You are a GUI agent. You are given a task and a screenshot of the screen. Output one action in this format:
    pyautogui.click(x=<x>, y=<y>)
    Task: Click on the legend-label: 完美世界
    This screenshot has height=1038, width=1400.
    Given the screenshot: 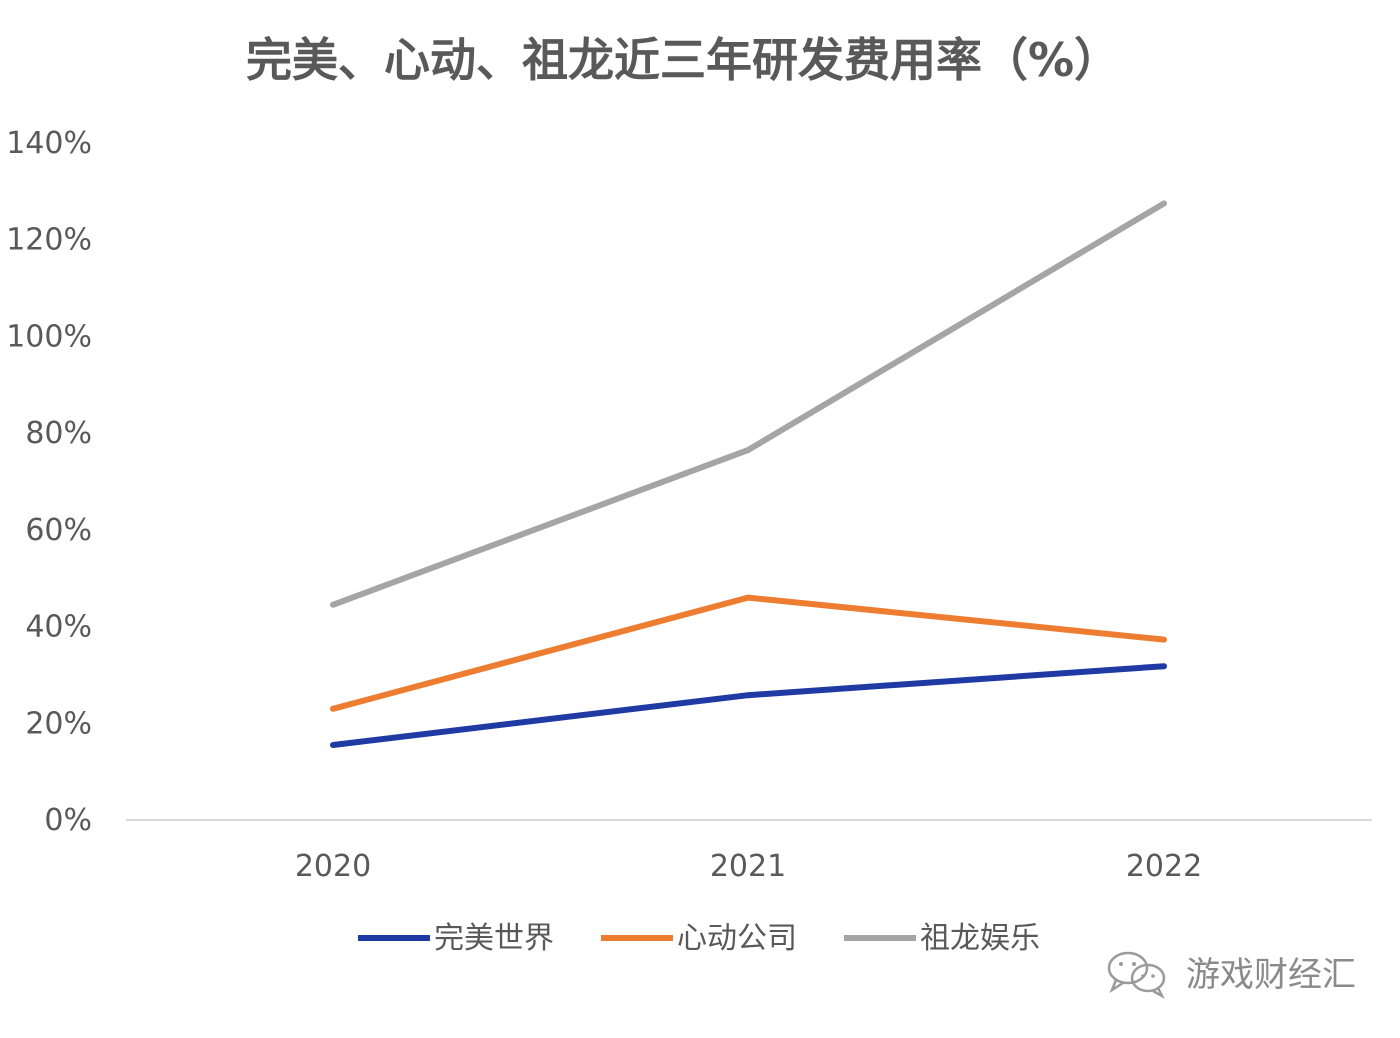 What is the action you would take?
    pyautogui.click(x=494, y=938)
    